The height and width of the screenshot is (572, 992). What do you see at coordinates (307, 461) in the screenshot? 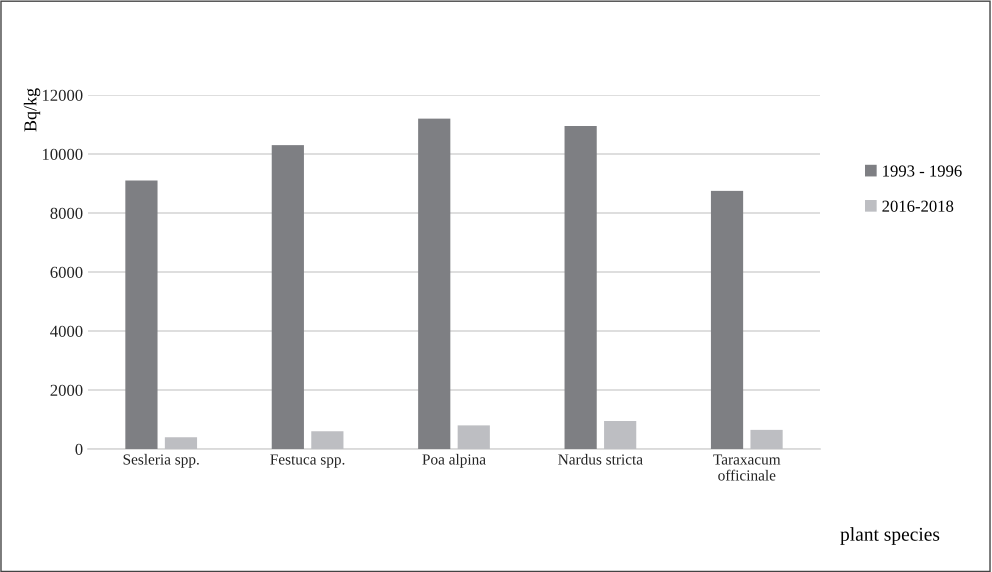
I see `x-tick-label: Festuca spp.` at bounding box center [307, 461].